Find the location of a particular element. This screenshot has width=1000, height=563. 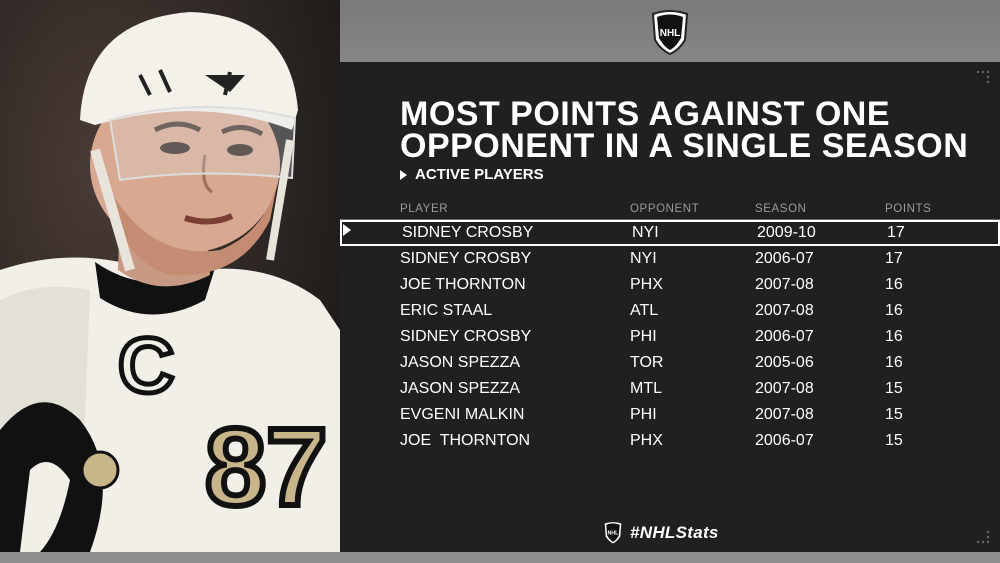

table-row: ERIC STAAL ATL 2007-08 16 is located at coordinates (670, 311).